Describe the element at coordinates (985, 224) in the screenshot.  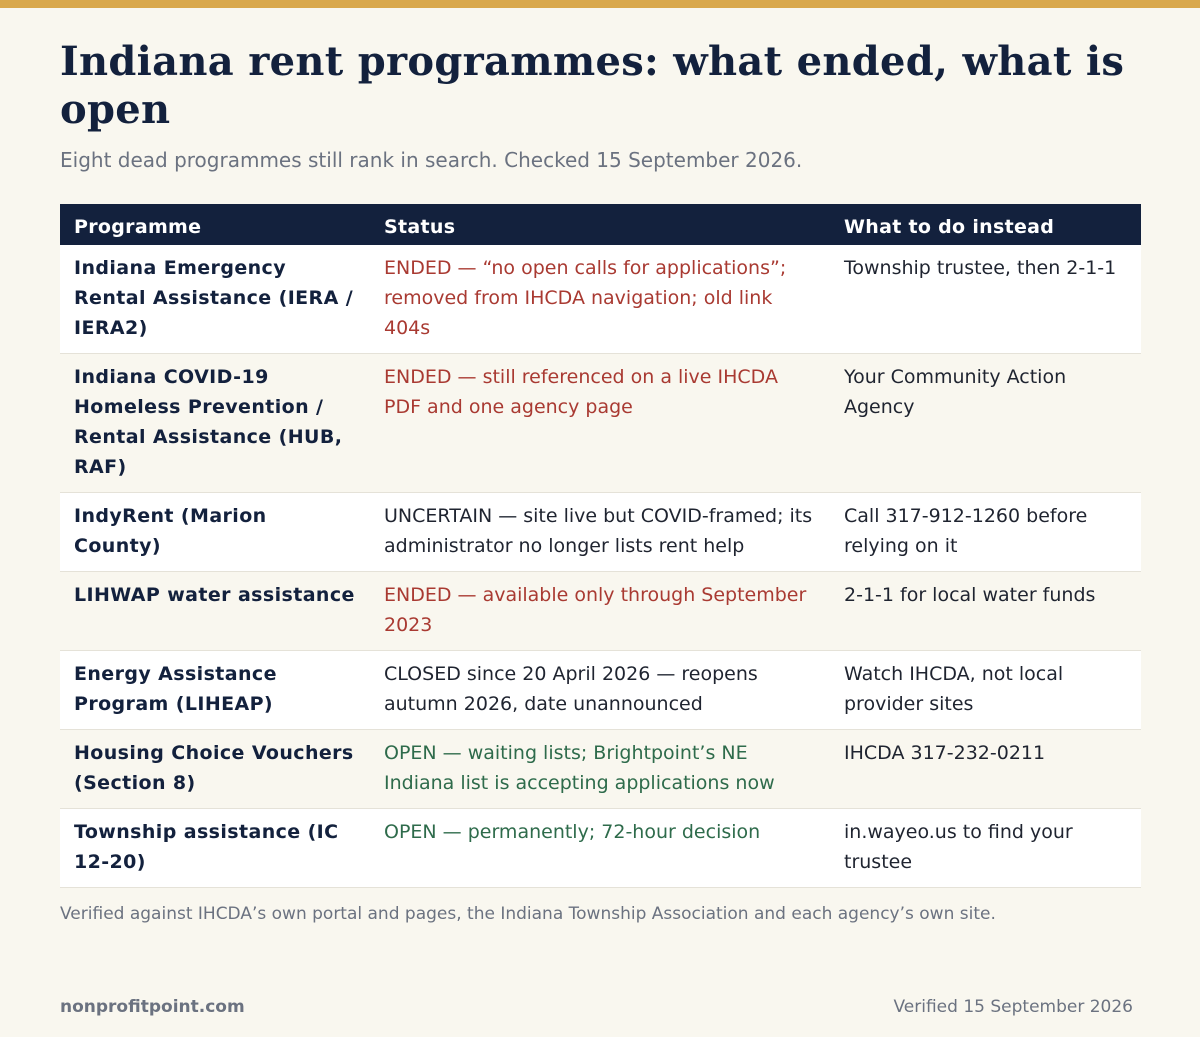
I see `column-header-instead: What to do instead` at that location.